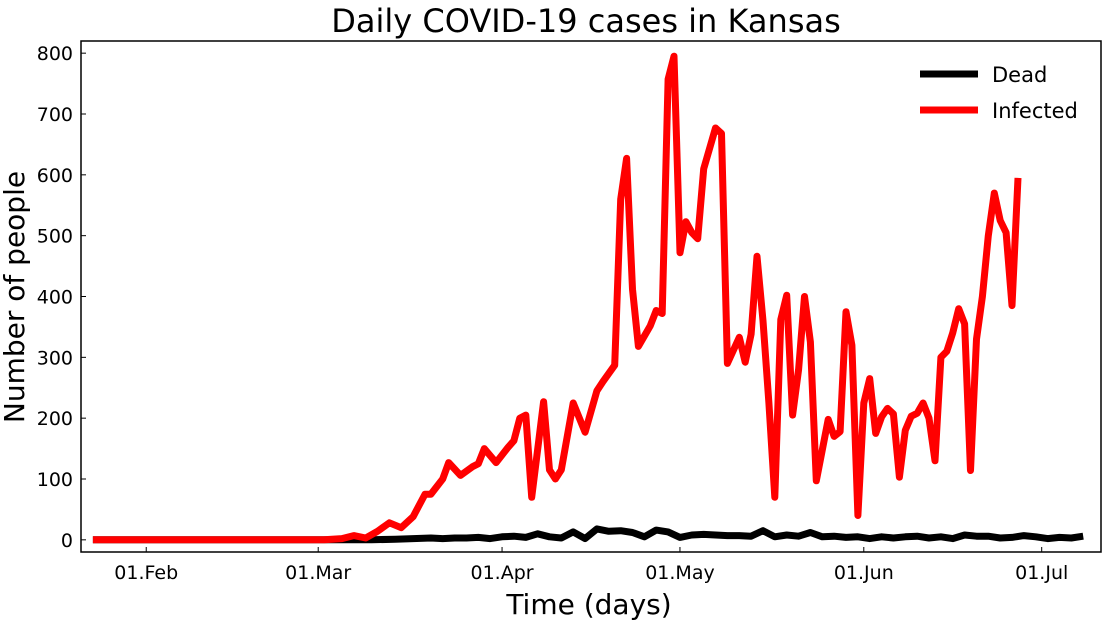 The height and width of the screenshot is (622, 1115). What do you see at coordinates (1041, 573) in the screenshot?
I see `x-tick-label: 01.Jul` at bounding box center [1041, 573].